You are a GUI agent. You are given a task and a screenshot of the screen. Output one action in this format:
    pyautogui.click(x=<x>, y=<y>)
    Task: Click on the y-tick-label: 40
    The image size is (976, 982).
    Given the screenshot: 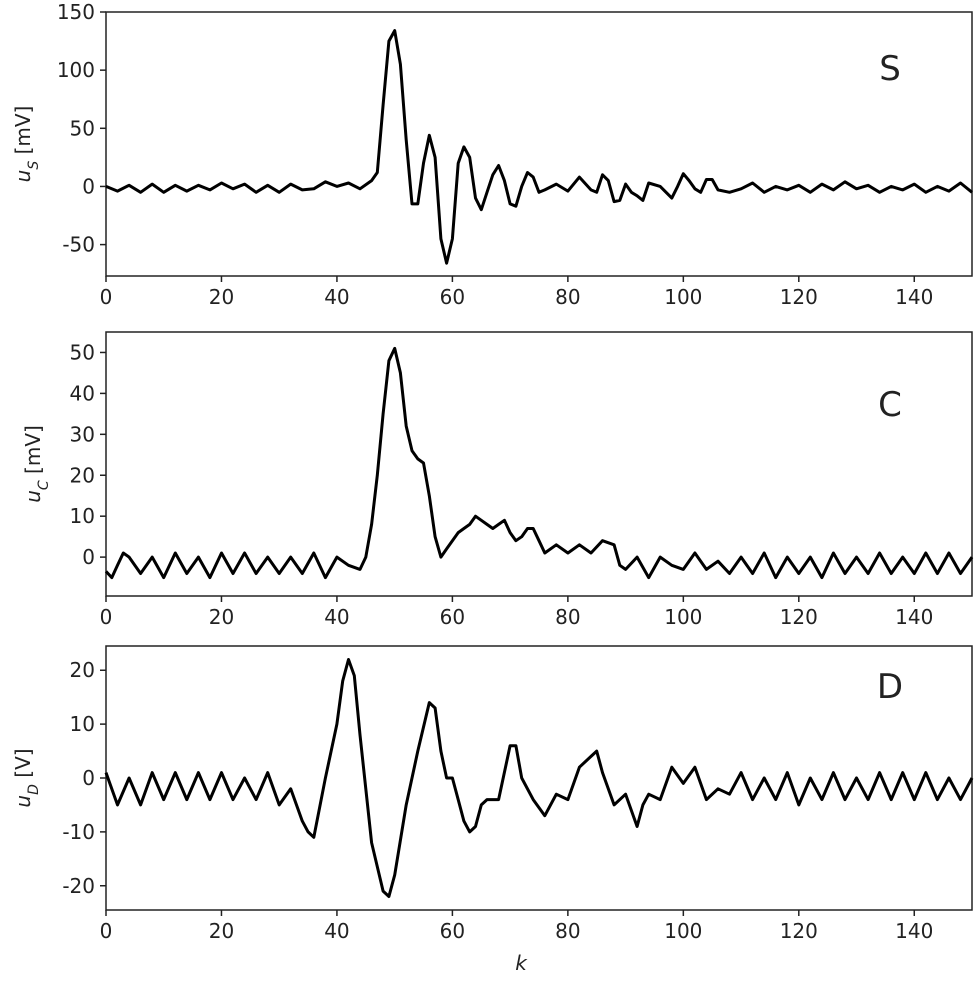 What is the action you would take?
    pyautogui.click(x=82, y=393)
    